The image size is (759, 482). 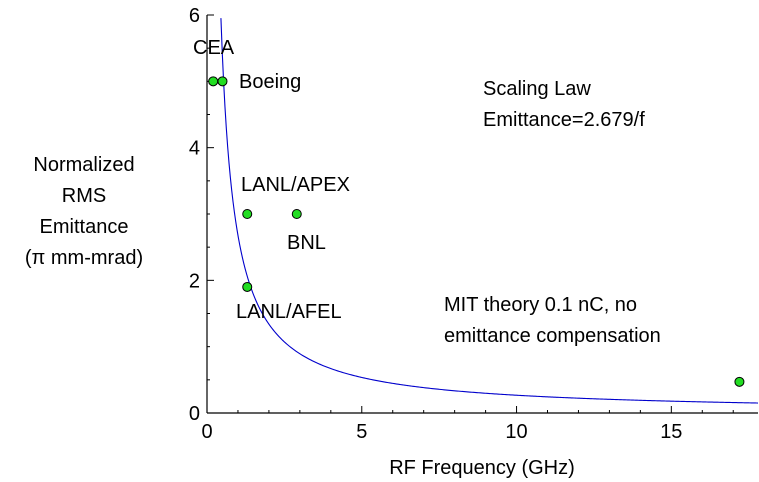 What do you see at coordinates (482, 468) in the screenshot?
I see `x-axis-title: RF Frequency (GHz)` at bounding box center [482, 468].